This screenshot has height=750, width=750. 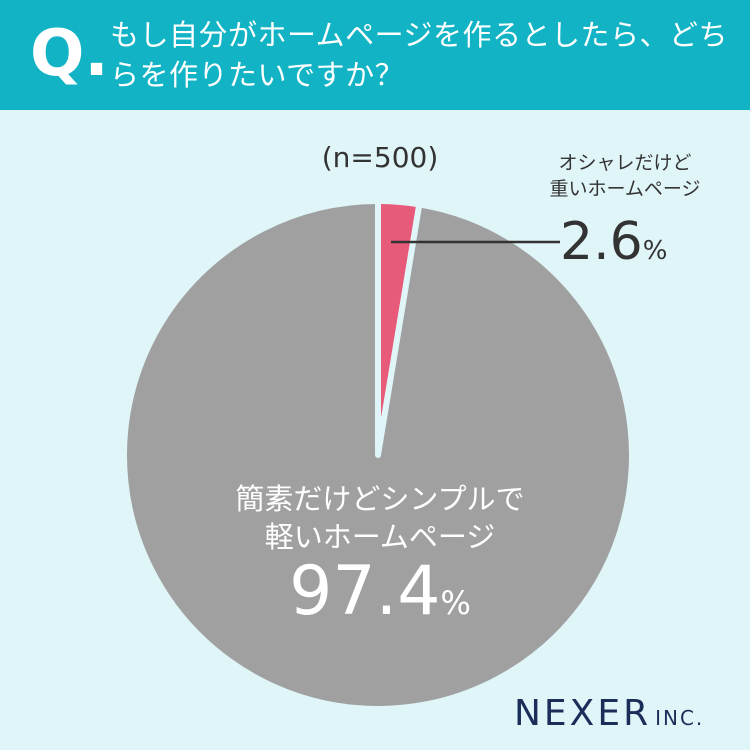 I want to click on question-header: Q. もし自分がホームページを作るとしたら、どちらを作りたいですか？, so click(x=375, y=55).